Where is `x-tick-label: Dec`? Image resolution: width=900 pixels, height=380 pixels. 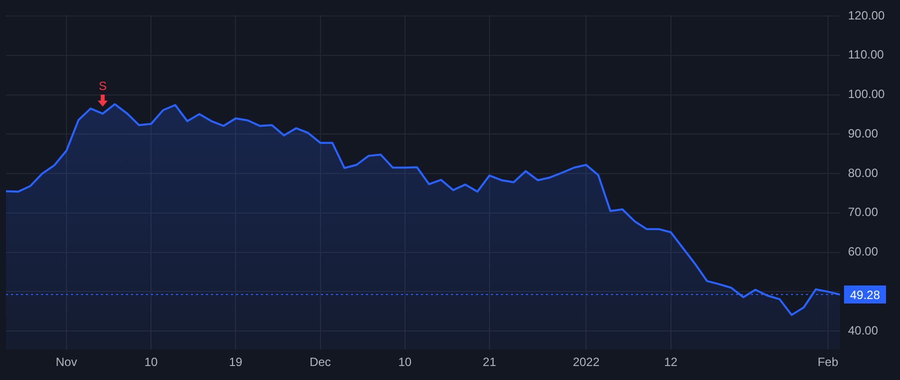
x-tick-label: Dec is located at coordinates (320, 362).